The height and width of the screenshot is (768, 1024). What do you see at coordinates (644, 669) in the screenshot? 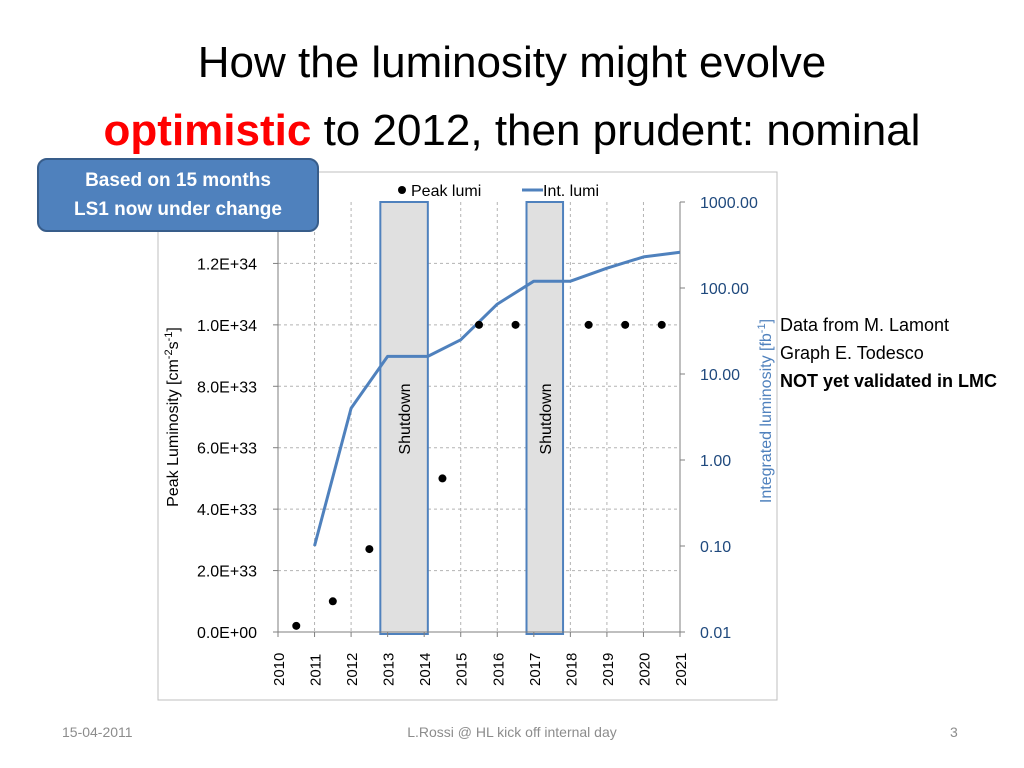
I see `x-tick-label: 2020` at bounding box center [644, 669].